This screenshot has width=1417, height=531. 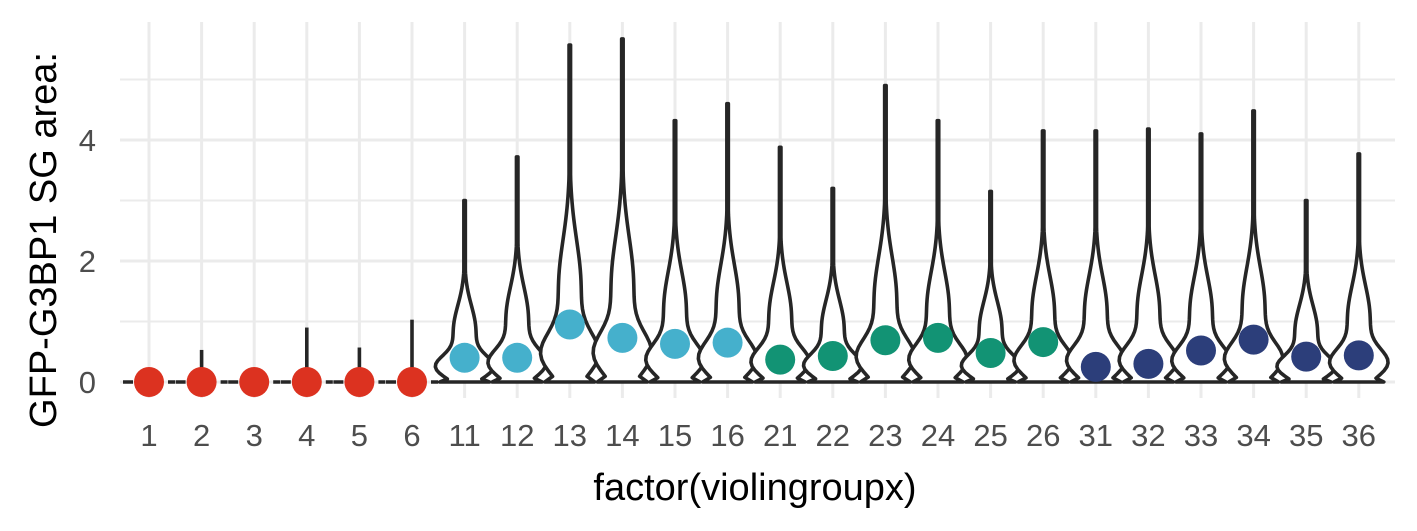 What do you see at coordinates (254, 435) in the screenshot?
I see `x-tick-label: 3` at bounding box center [254, 435].